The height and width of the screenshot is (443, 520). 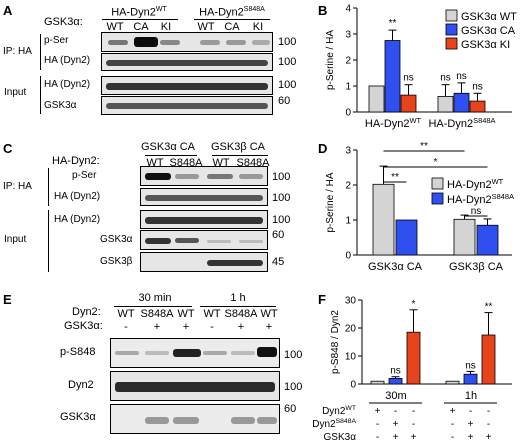 I want to click on group-label-a2: HA-Dyn2S848A, so click(x=232, y=12).